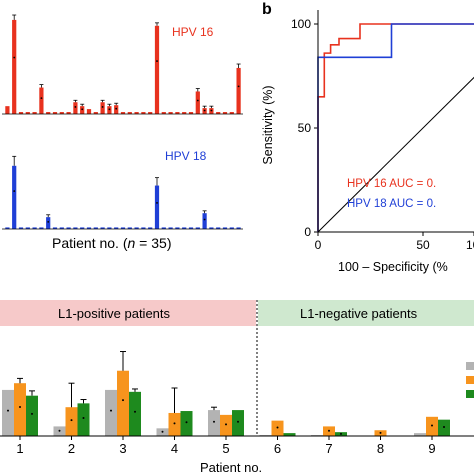 This screenshot has width=474, height=474. What do you see at coordinates (470, 380) in the screenshot?
I see `legend-swatch-orange` at bounding box center [470, 380].